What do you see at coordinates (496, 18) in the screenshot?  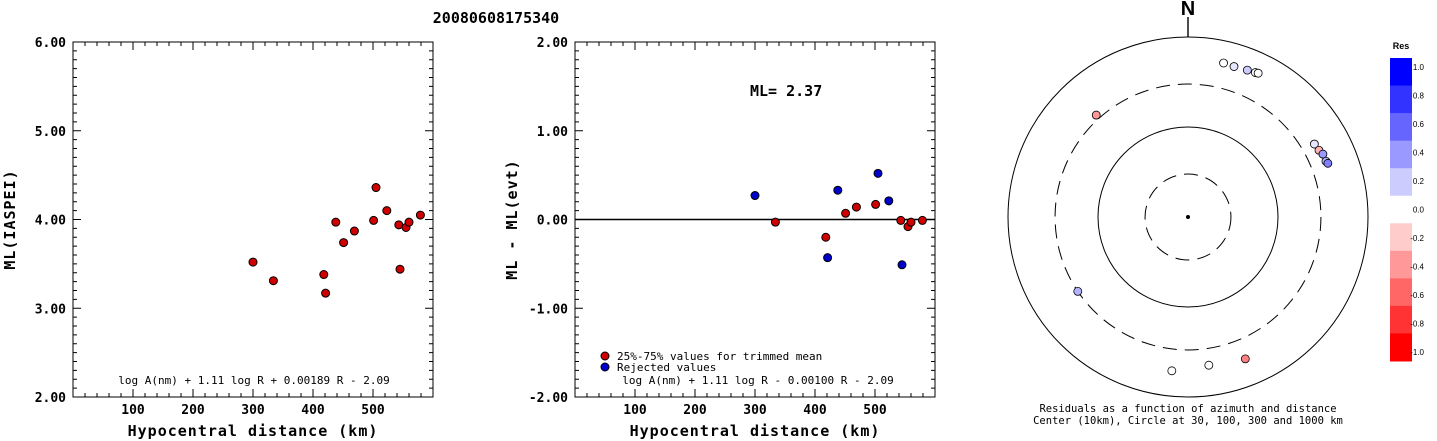 I see `figure-title: 20080608175340` at bounding box center [496, 18].